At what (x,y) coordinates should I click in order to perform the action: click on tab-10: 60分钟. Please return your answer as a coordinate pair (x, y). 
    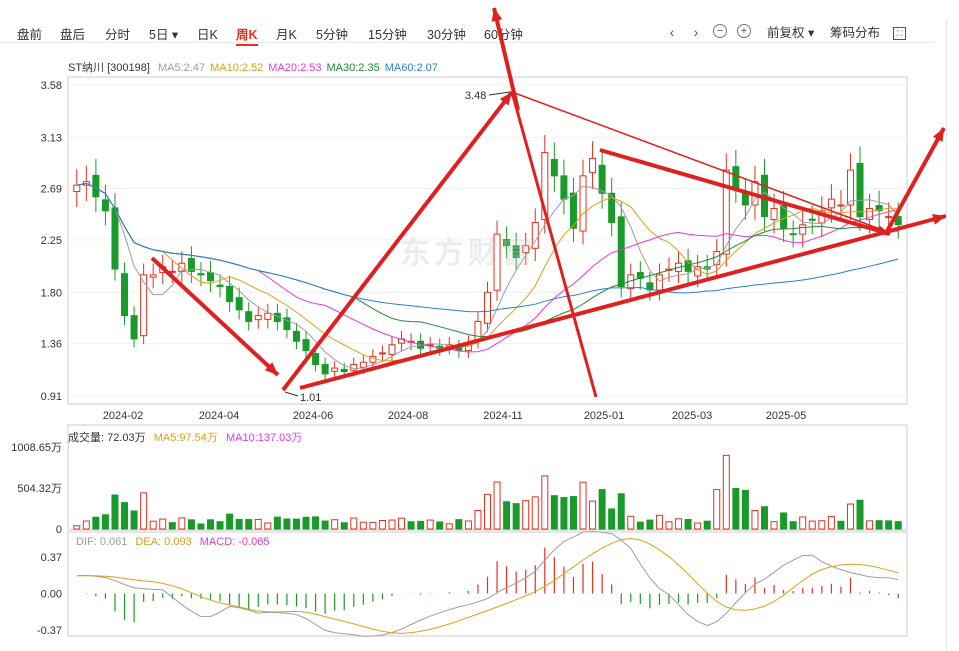
    Looking at the image, I should click on (503, 35).